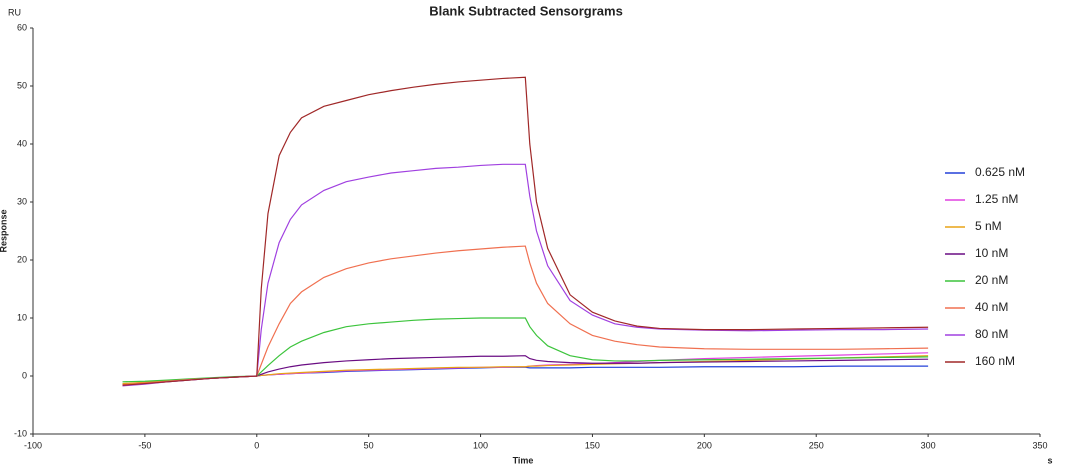  What do you see at coordinates (1039, 445) in the screenshot?
I see `x-tick-label: 350` at bounding box center [1039, 445].